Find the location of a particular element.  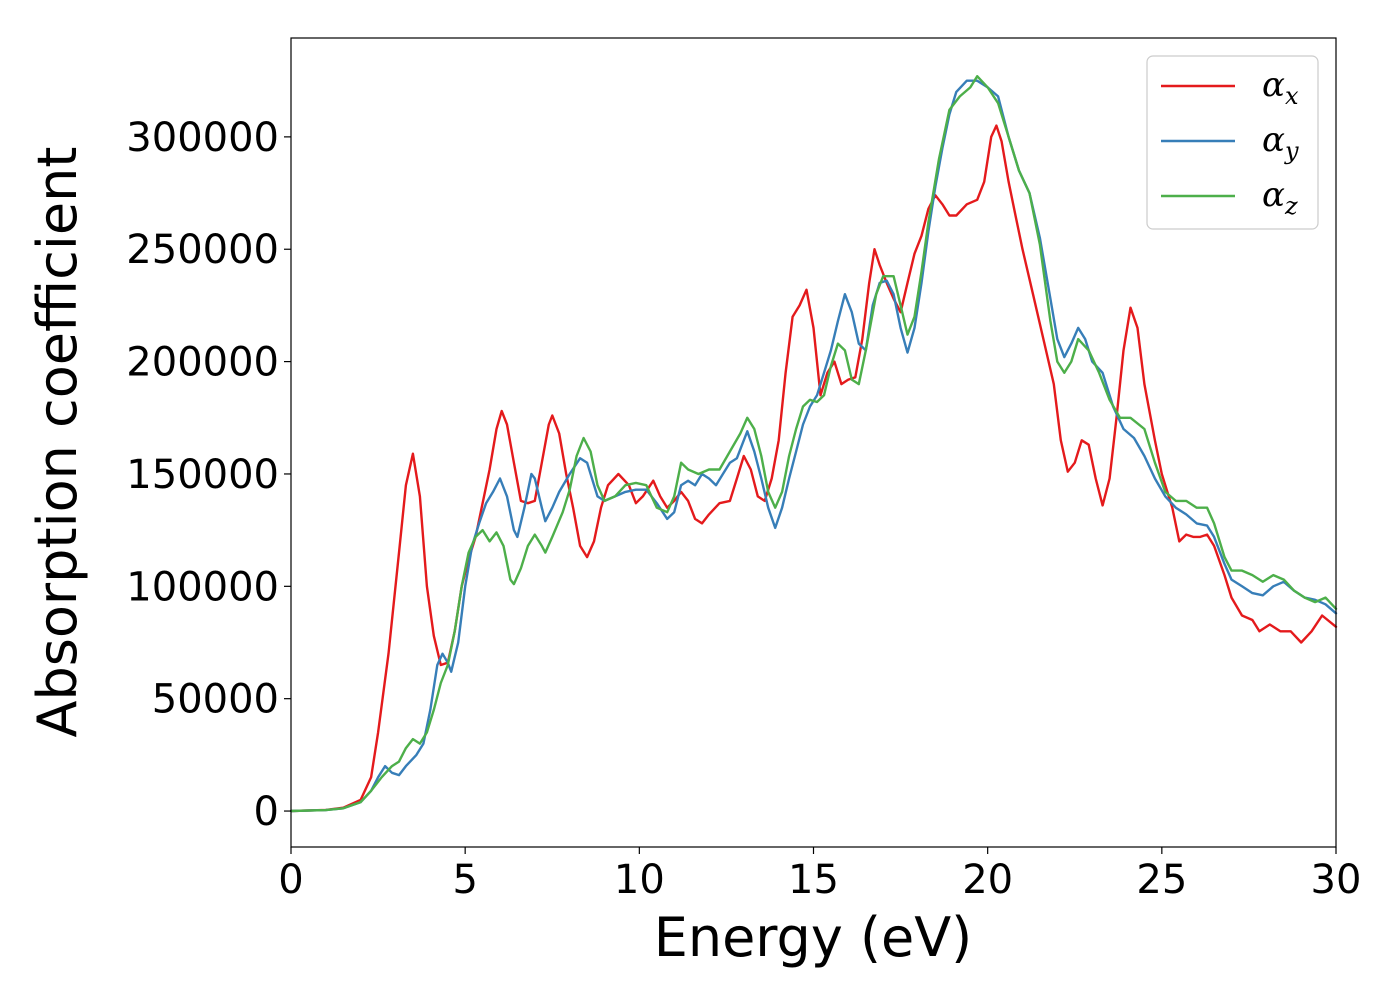

x-tick-label: 15 is located at coordinates (813, 880).